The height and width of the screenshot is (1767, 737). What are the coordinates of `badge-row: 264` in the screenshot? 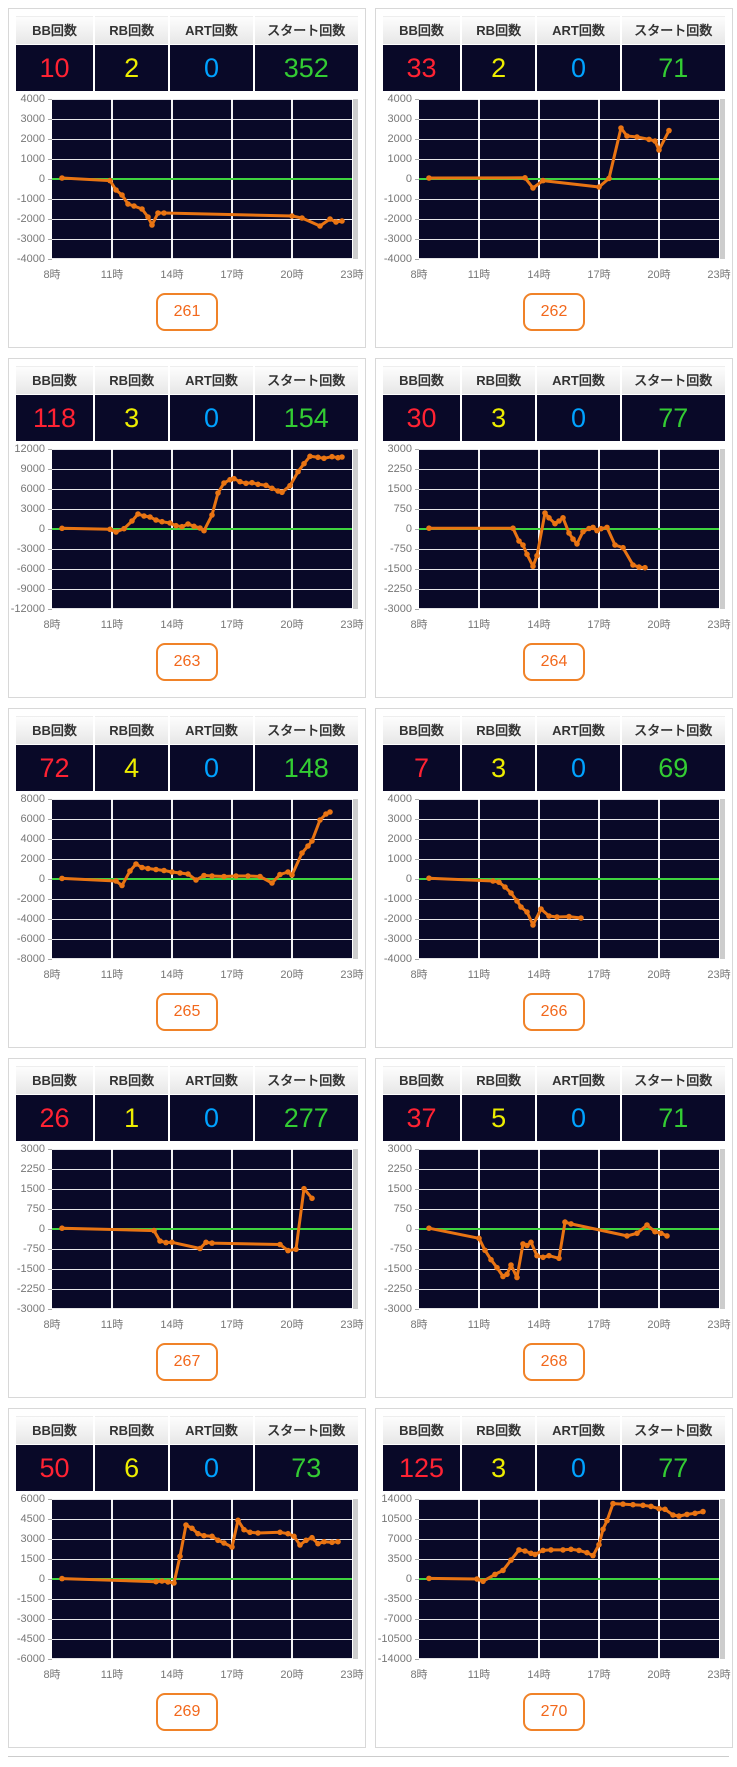 It's located at (554, 666).